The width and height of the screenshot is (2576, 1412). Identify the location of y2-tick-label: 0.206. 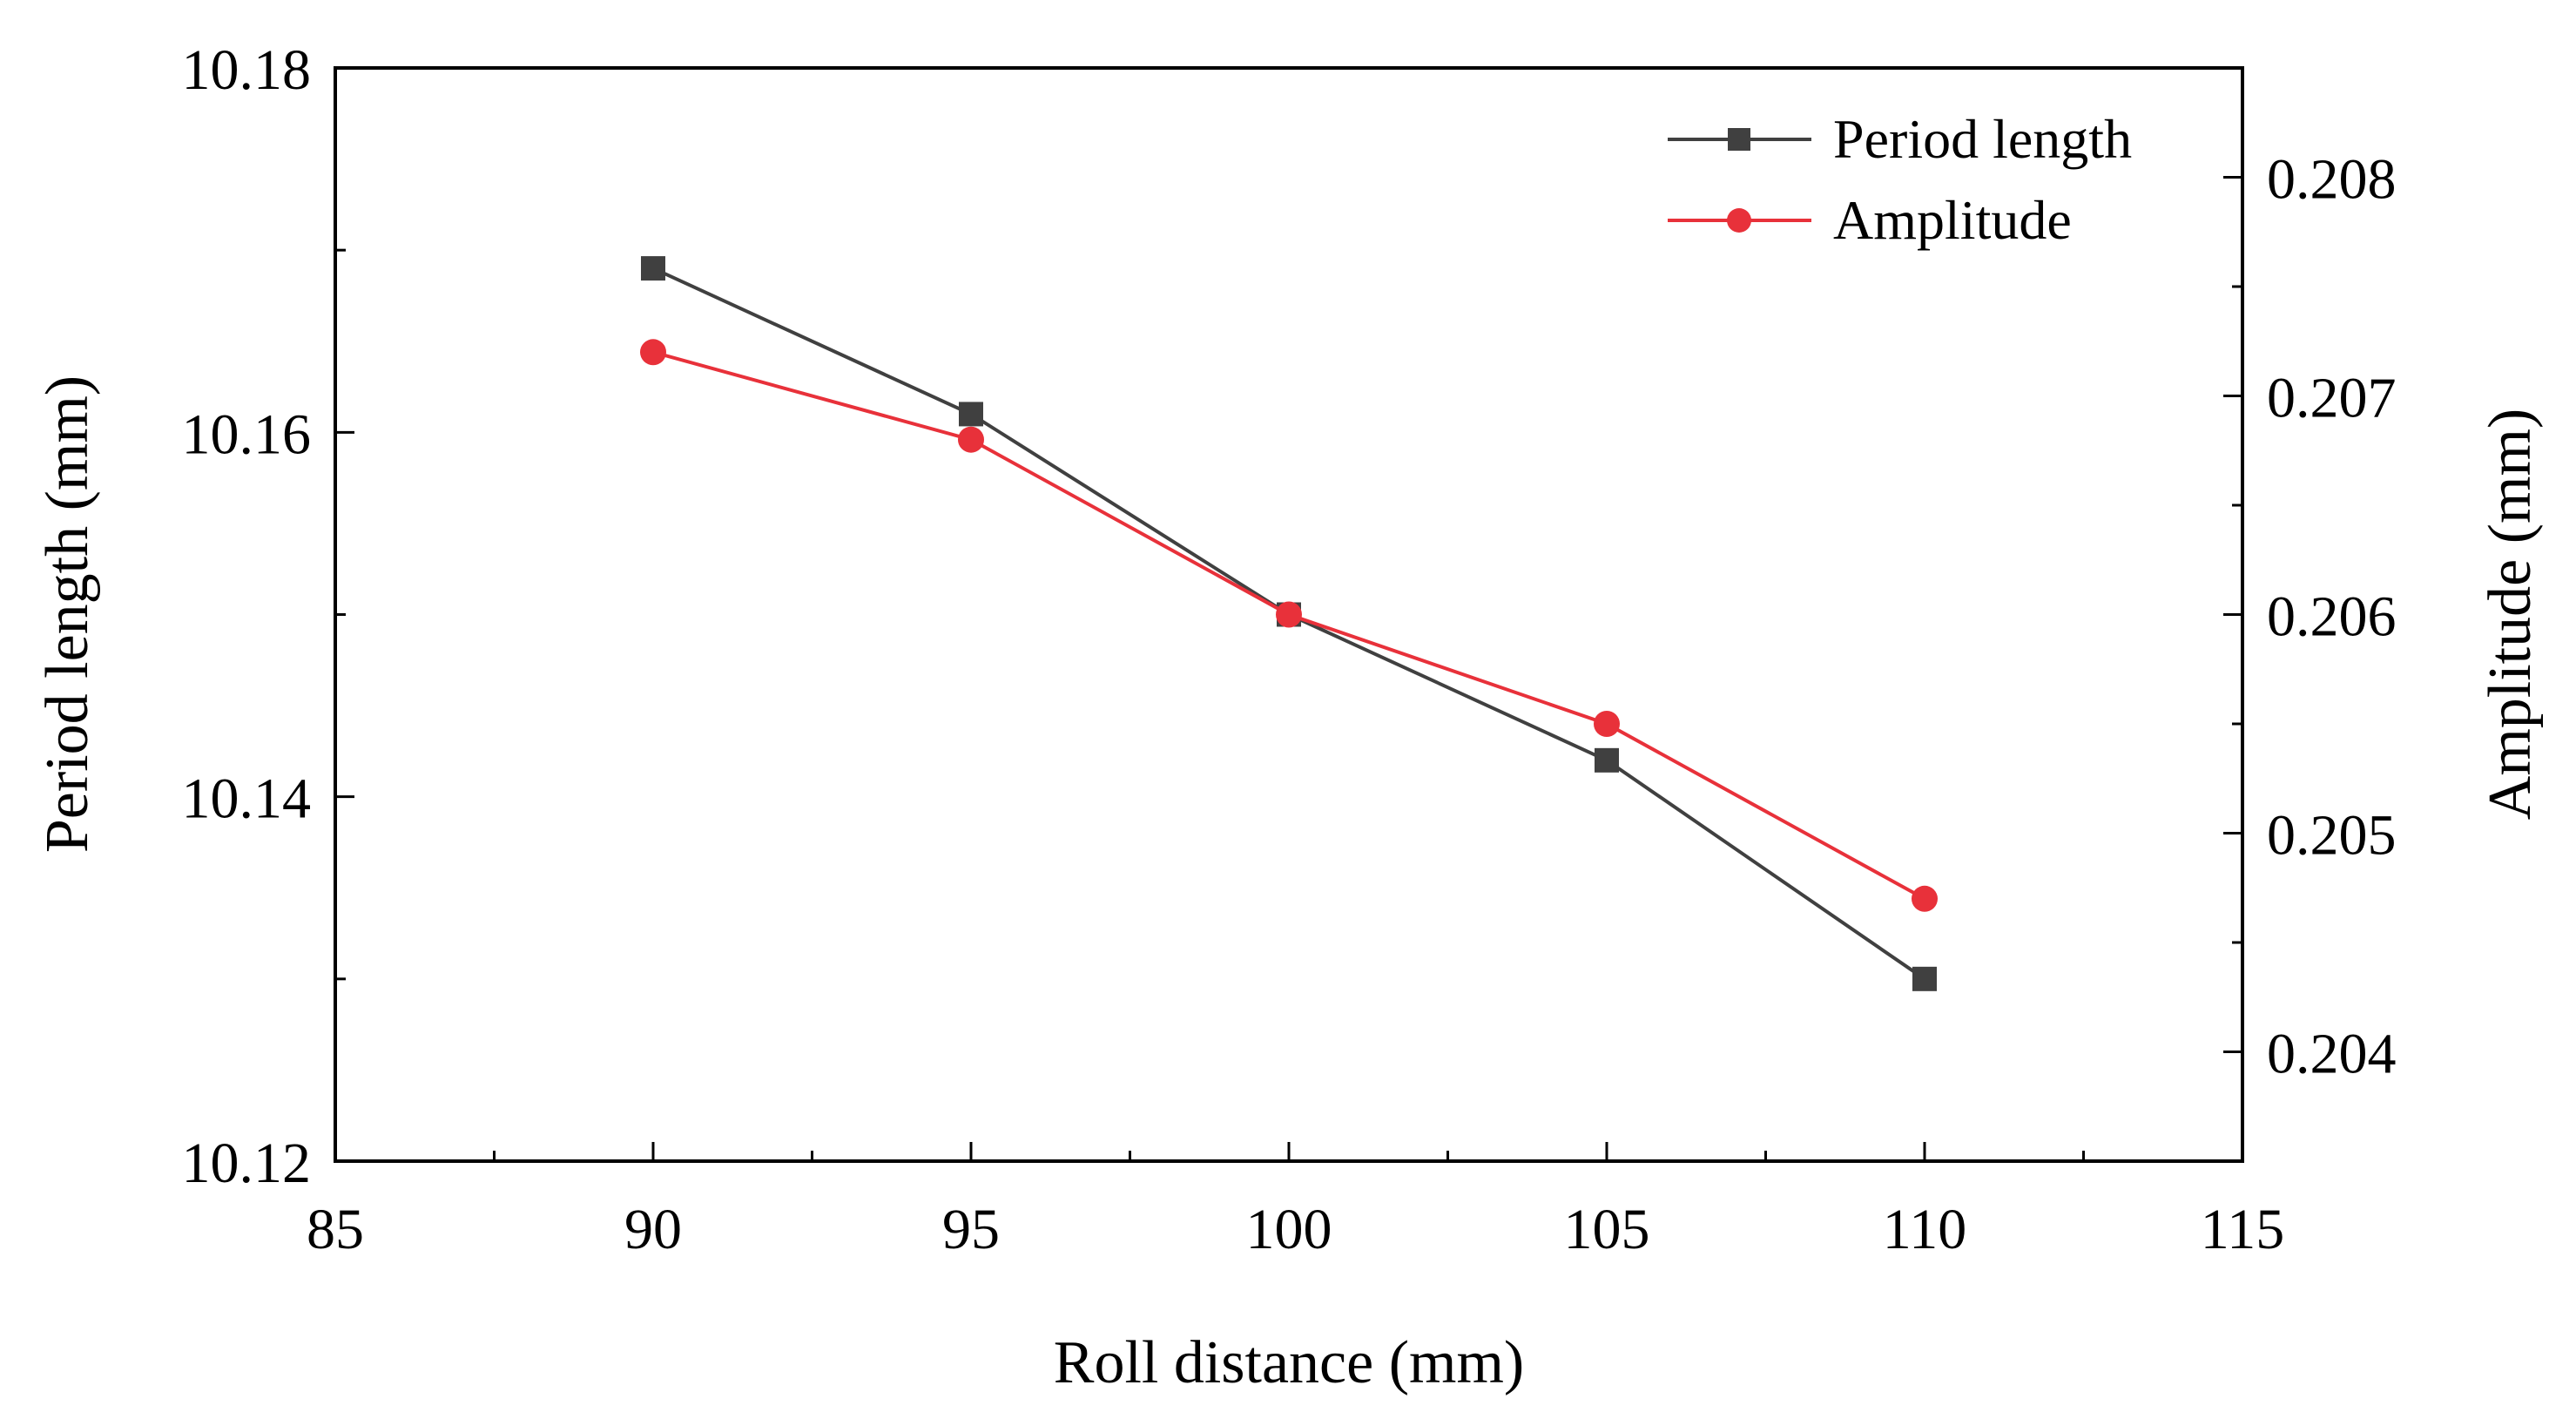
(2332, 617).